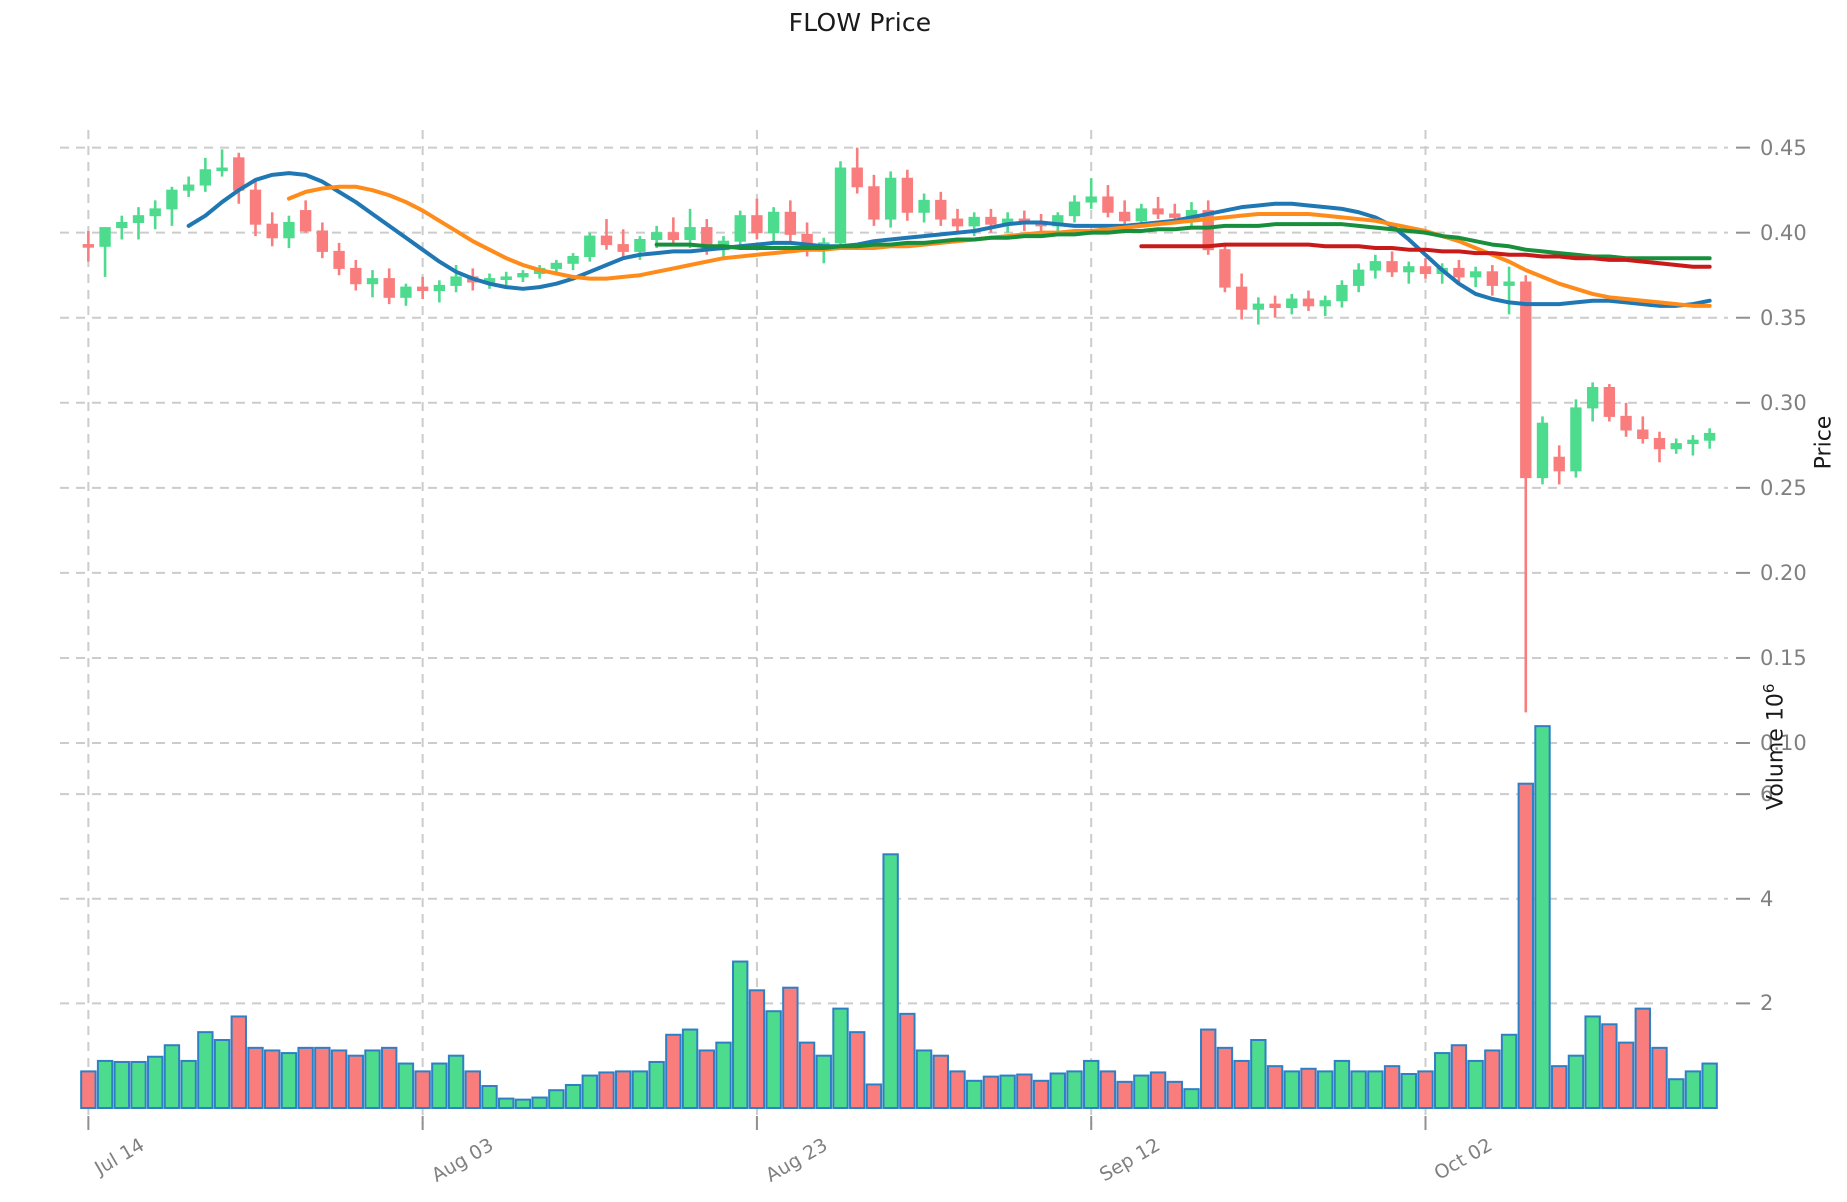  What do you see at coordinates (1776, 707) in the screenshot?
I see `volume-axis-exponent-base: 10` at bounding box center [1776, 707].